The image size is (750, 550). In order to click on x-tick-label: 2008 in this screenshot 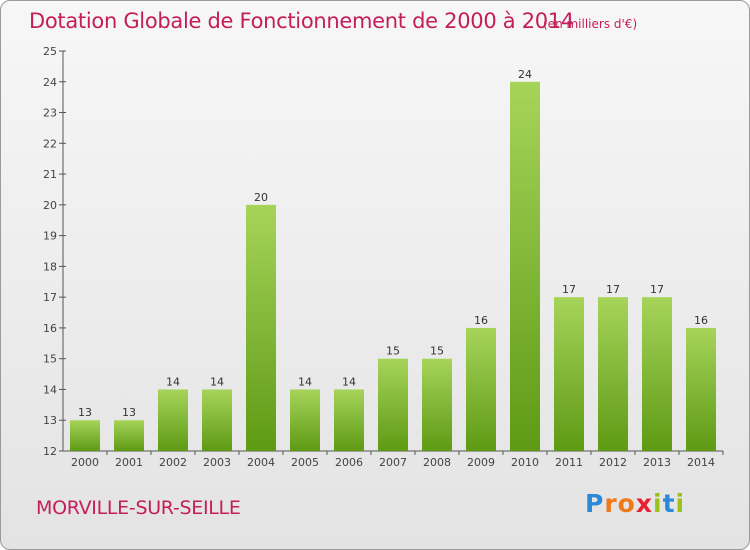, I will do `click(437, 462)`.